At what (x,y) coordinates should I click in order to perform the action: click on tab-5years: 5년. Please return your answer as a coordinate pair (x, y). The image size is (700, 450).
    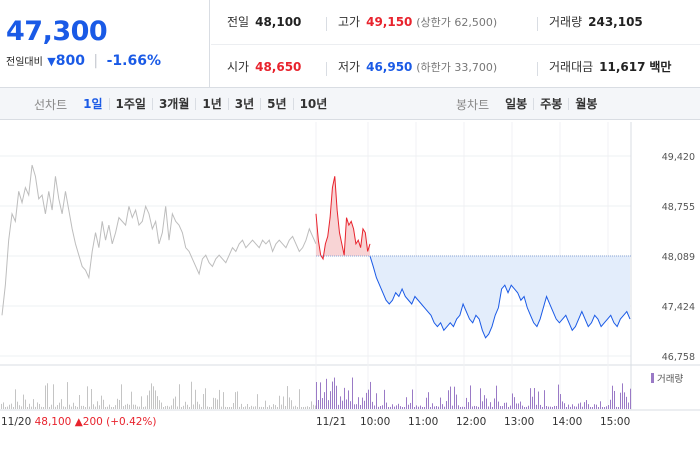
    Looking at the image, I should click on (276, 104).